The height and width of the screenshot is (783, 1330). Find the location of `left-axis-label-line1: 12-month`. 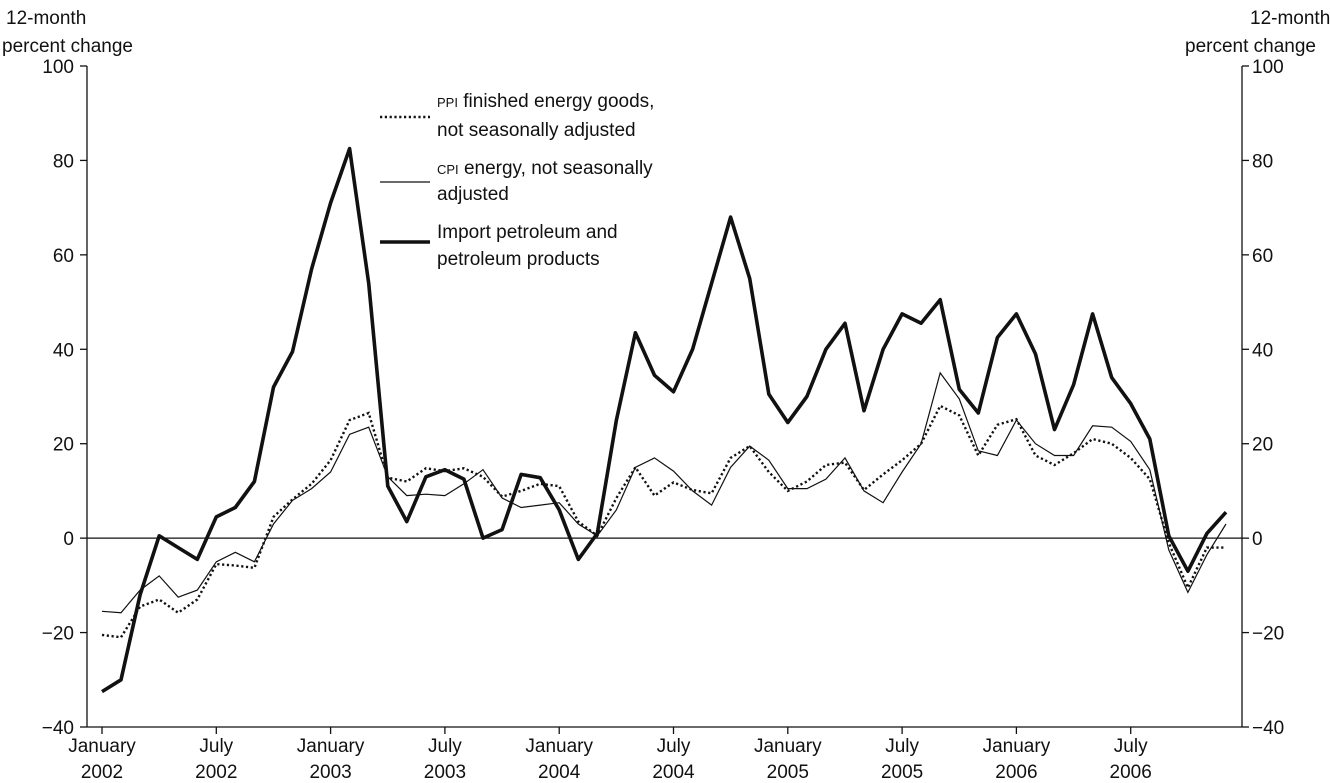

left-axis-label-line1: 12-month is located at coordinates (46, 18).